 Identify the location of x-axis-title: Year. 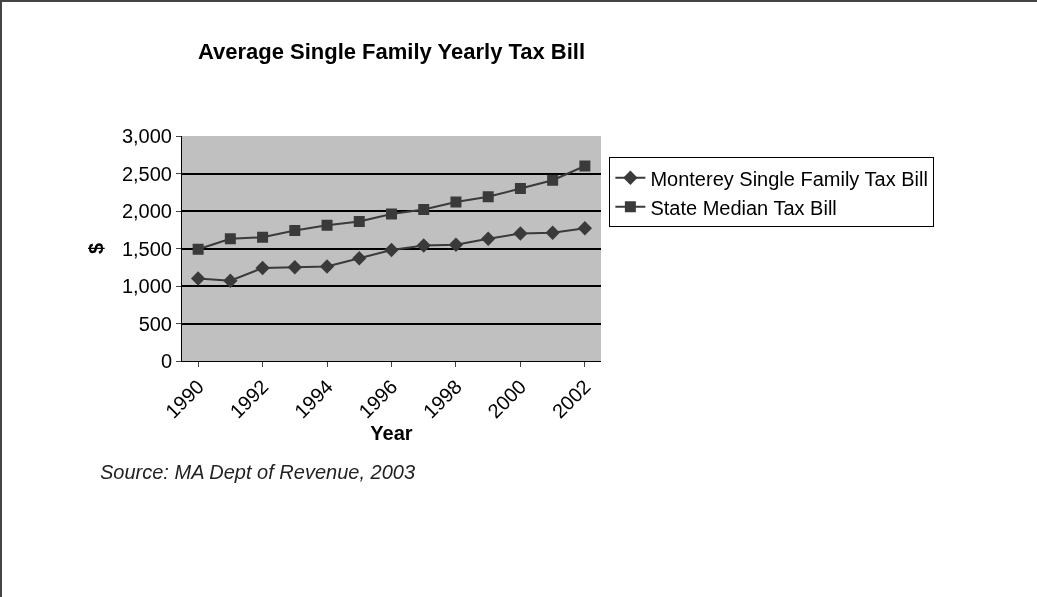
(391, 433).